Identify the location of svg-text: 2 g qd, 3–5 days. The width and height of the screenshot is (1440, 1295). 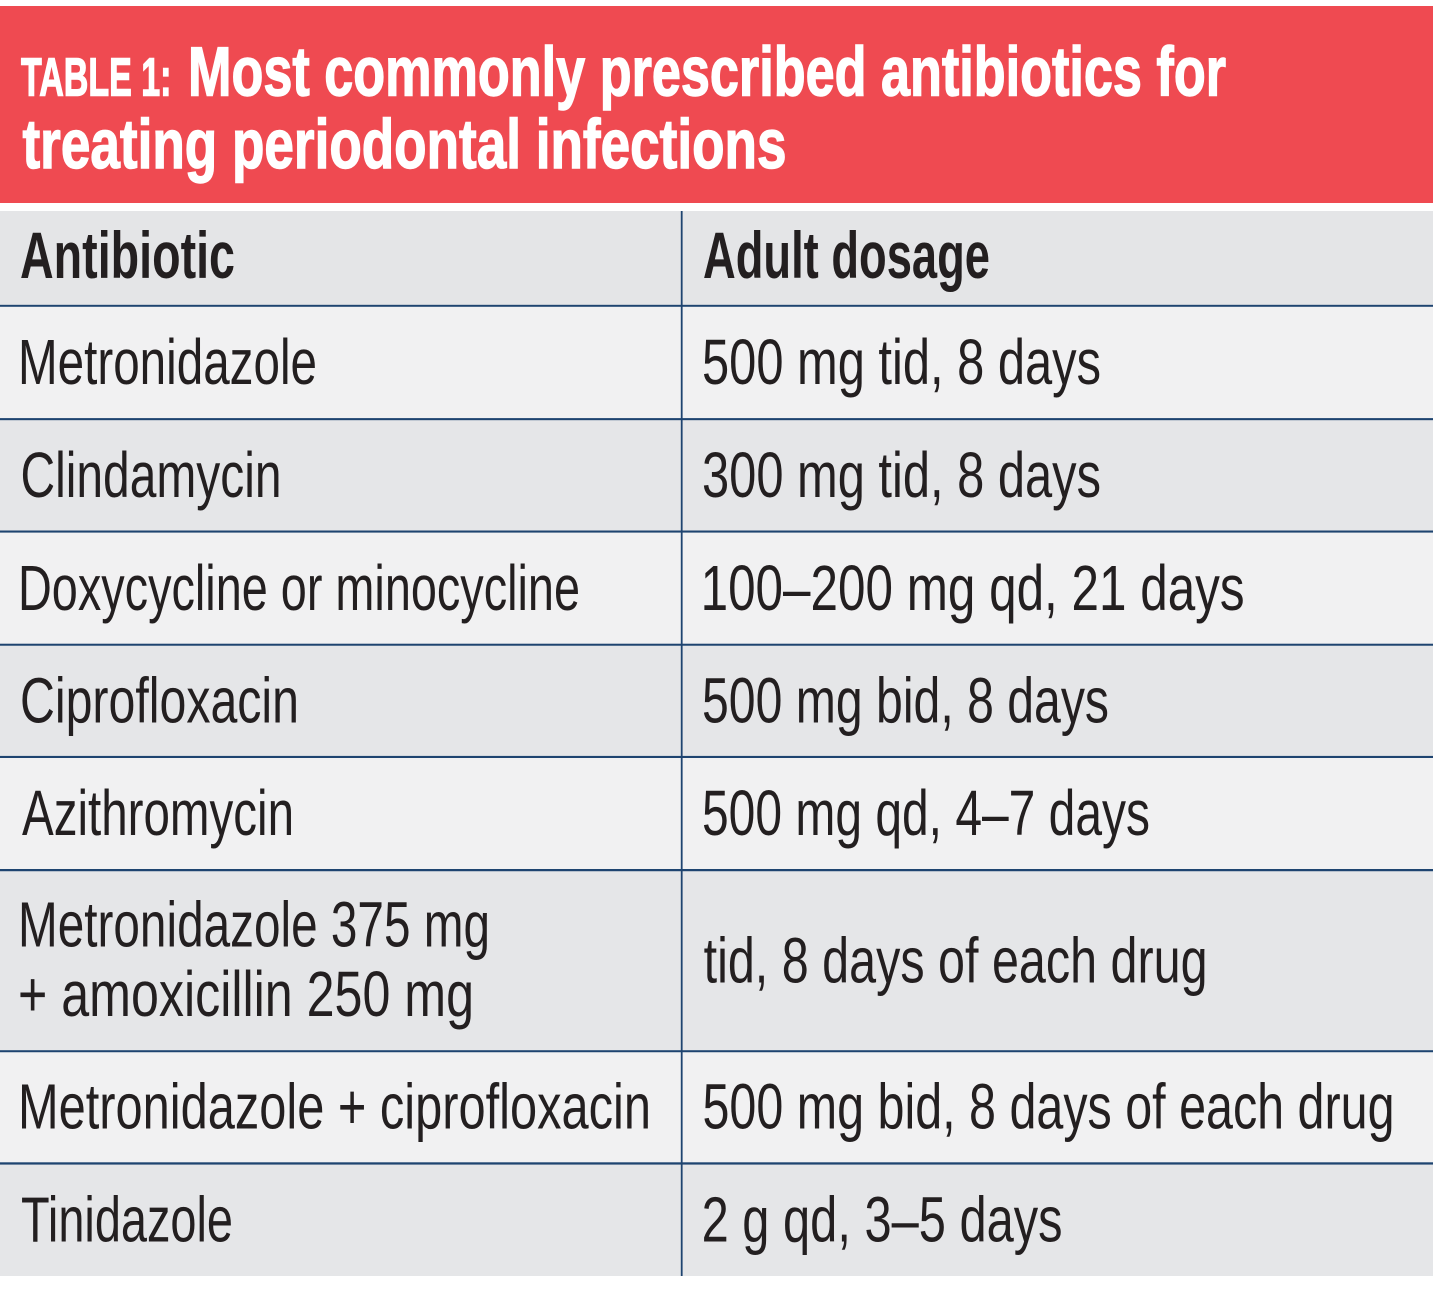
(882, 1220).